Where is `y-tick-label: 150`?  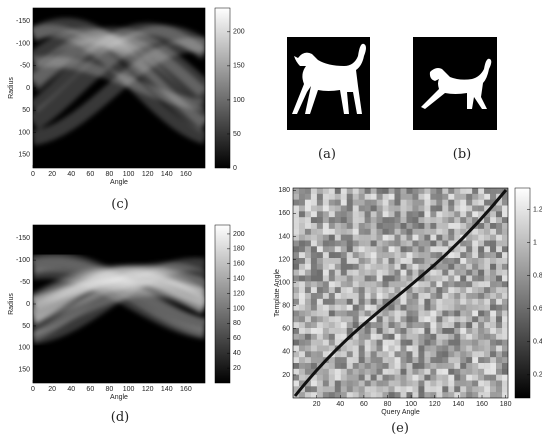
y-tick-label: 150 is located at coordinates (24, 155).